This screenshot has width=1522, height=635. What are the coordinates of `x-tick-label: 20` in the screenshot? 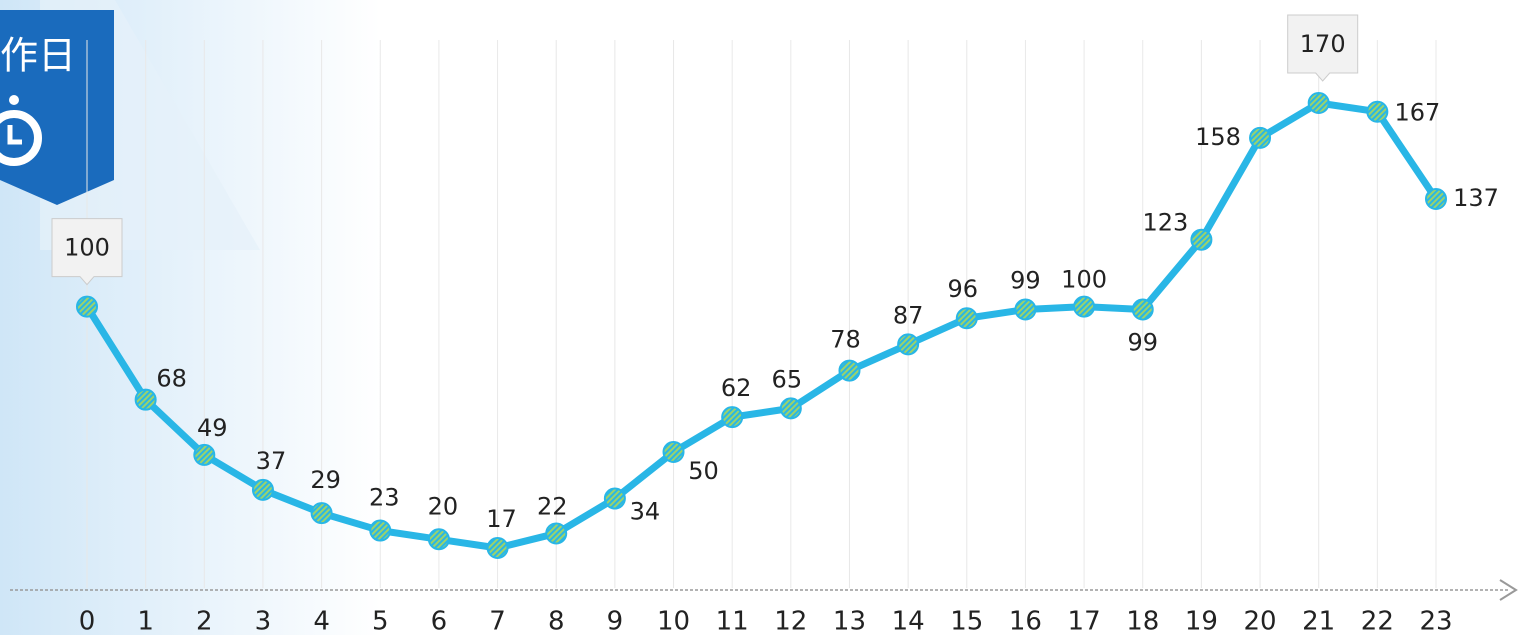 It's located at (1259, 621).